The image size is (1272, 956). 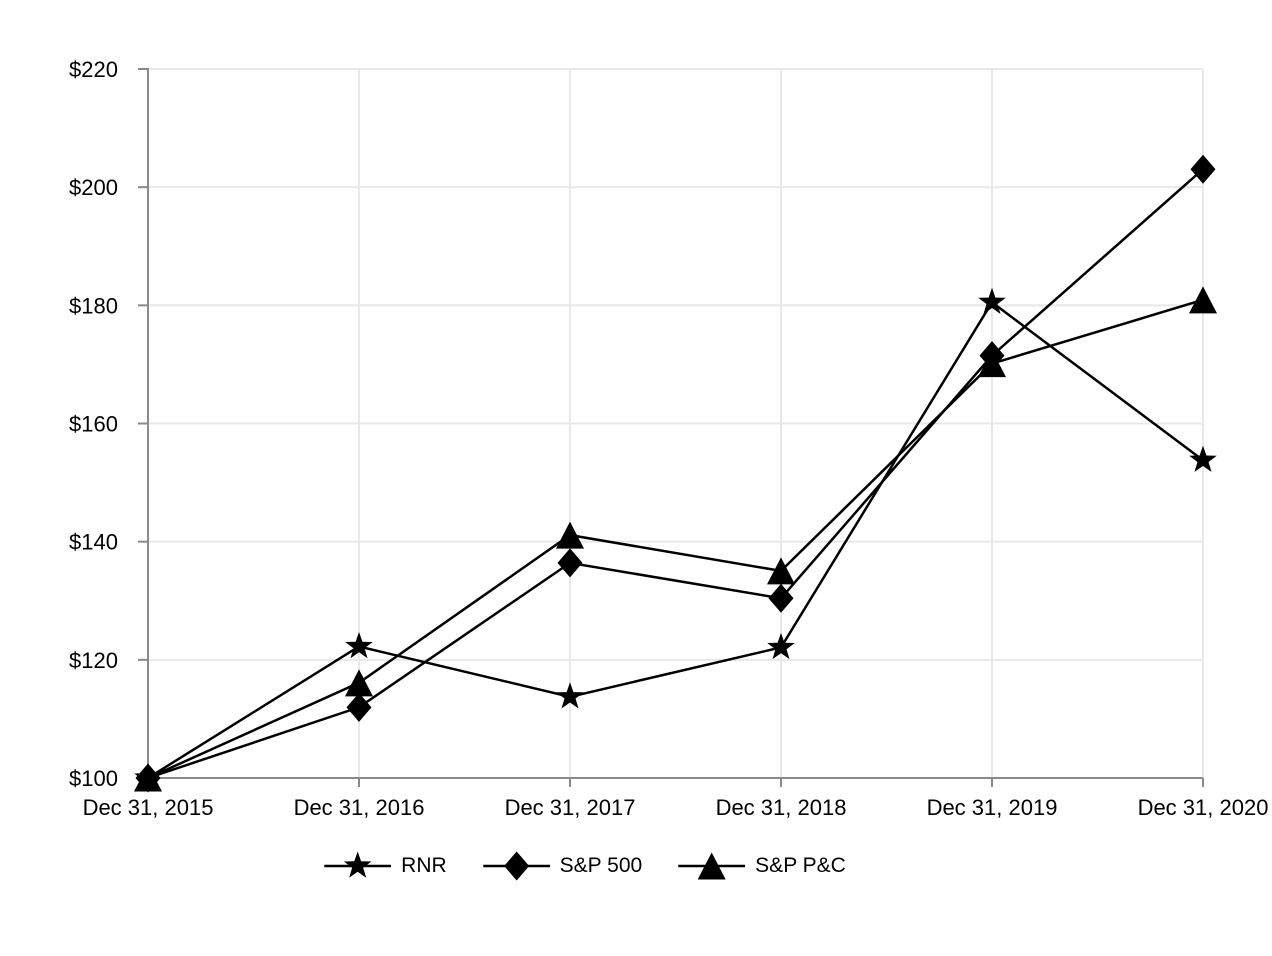 What do you see at coordinates (601, 865) in the screenshot?
I see `legend-label-s-p-500: S&P 500` at bounding box center [601, 865].